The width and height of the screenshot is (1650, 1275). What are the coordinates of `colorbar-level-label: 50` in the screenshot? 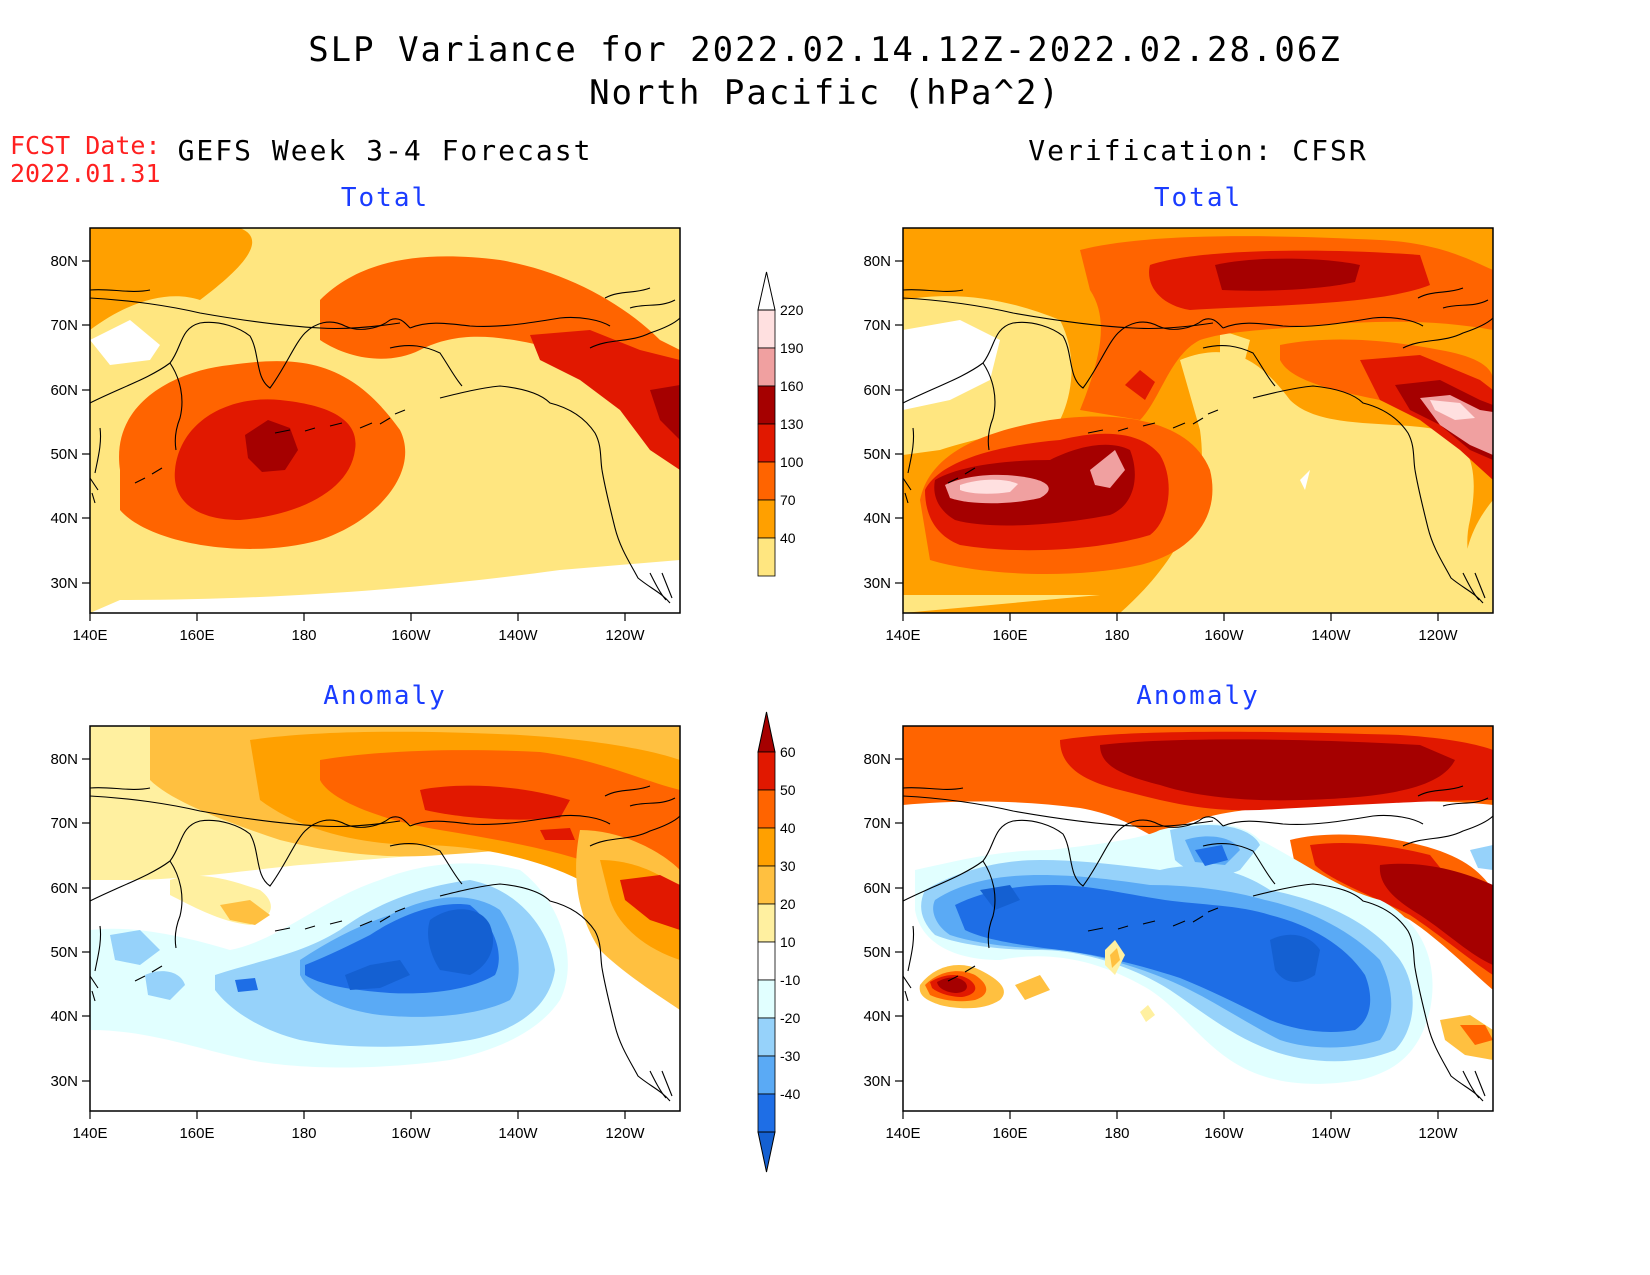 It's located at (788, 790).